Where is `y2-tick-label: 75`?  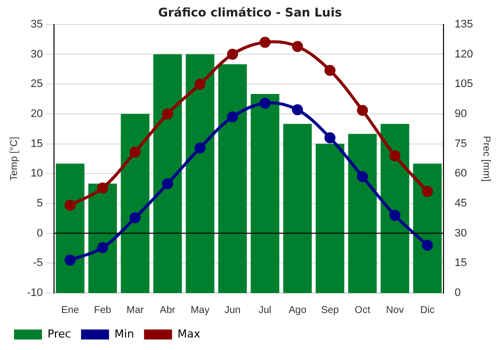 y2-tick-label: 75 is located at coordinates (460, 144).